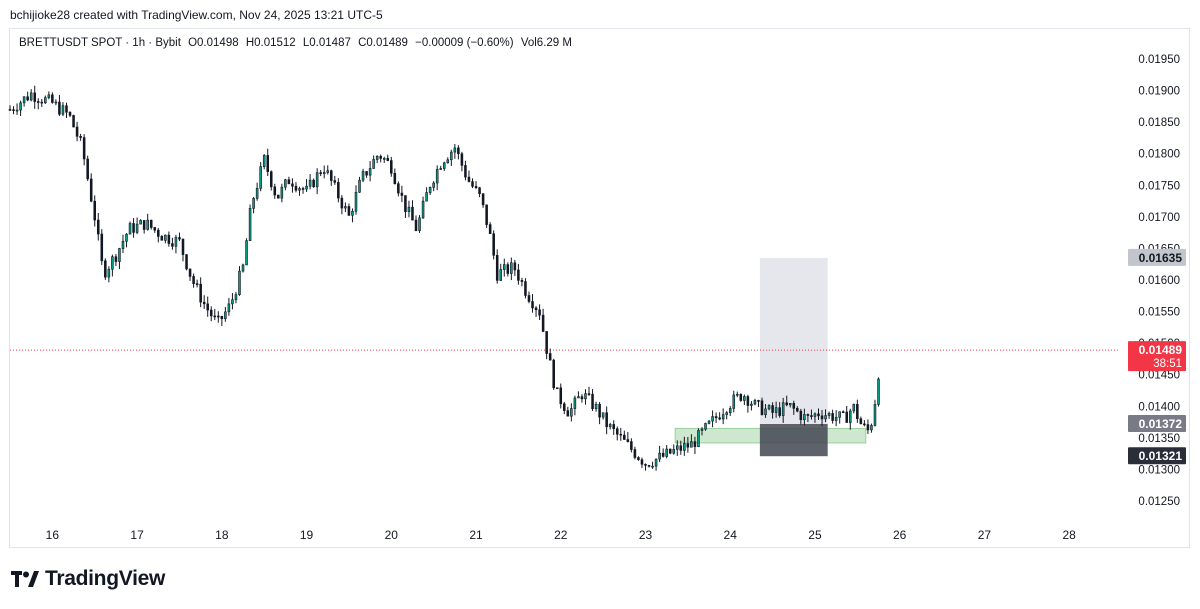 Image resolution: width=1200 pixels, height=609 pixels. I want to click on price-tick-label: 0.01600, so click(1159, 281).